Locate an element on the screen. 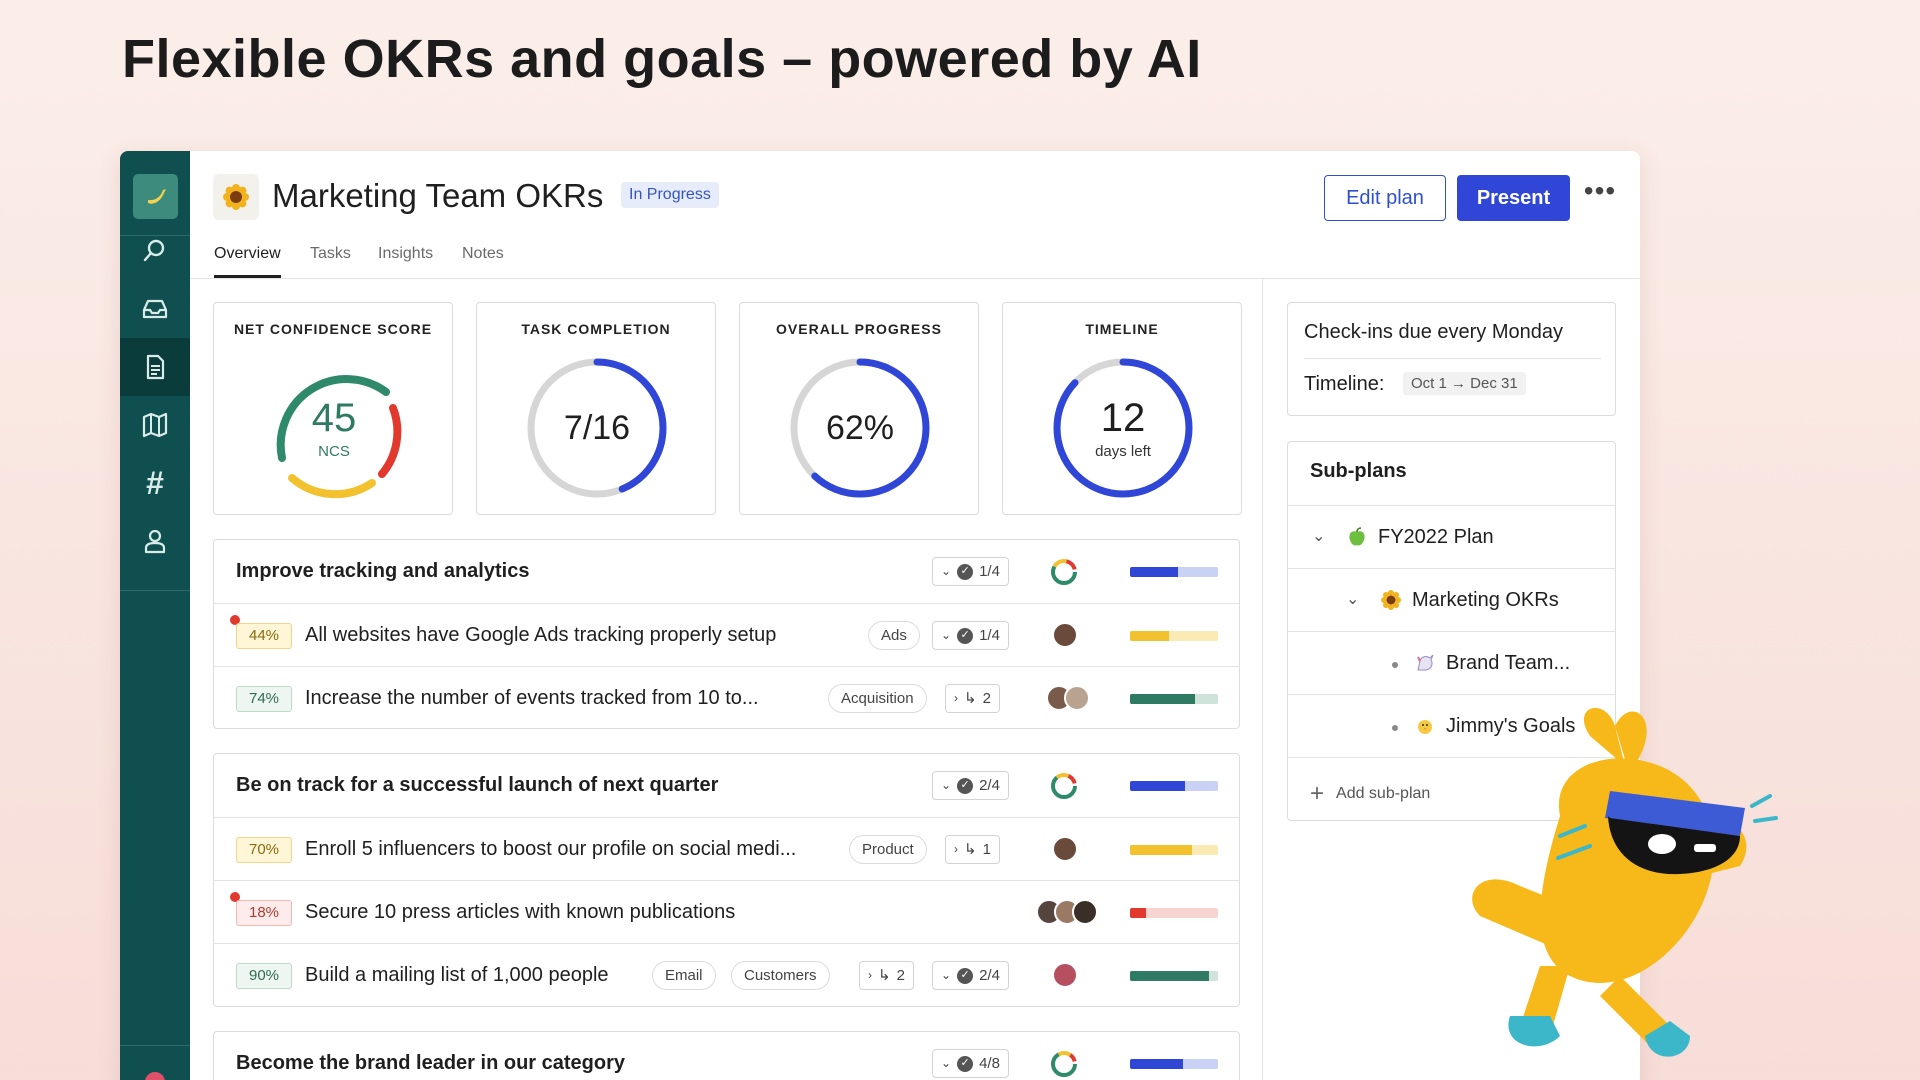 The width and height of the screenshot is (1920, 1080). headline: Flexible OKRs and goals – powered by AI is located at coordinates (662, 59).